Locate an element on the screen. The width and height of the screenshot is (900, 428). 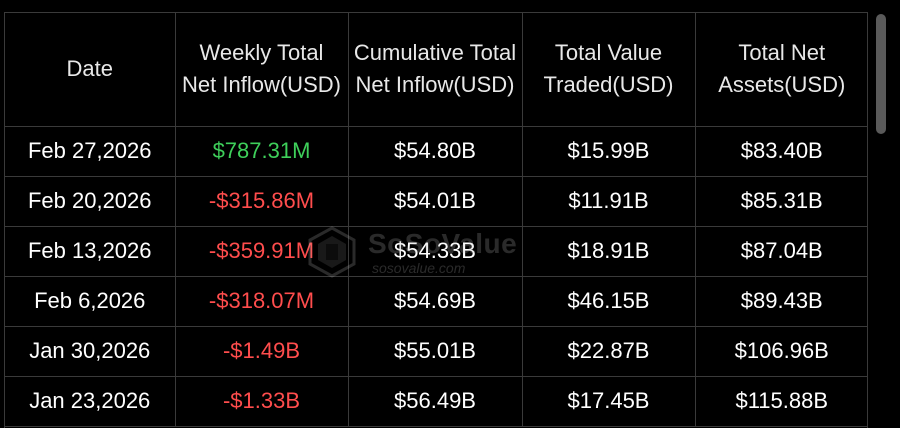
scrollbar-thumb is located at coordinates (881, 74).